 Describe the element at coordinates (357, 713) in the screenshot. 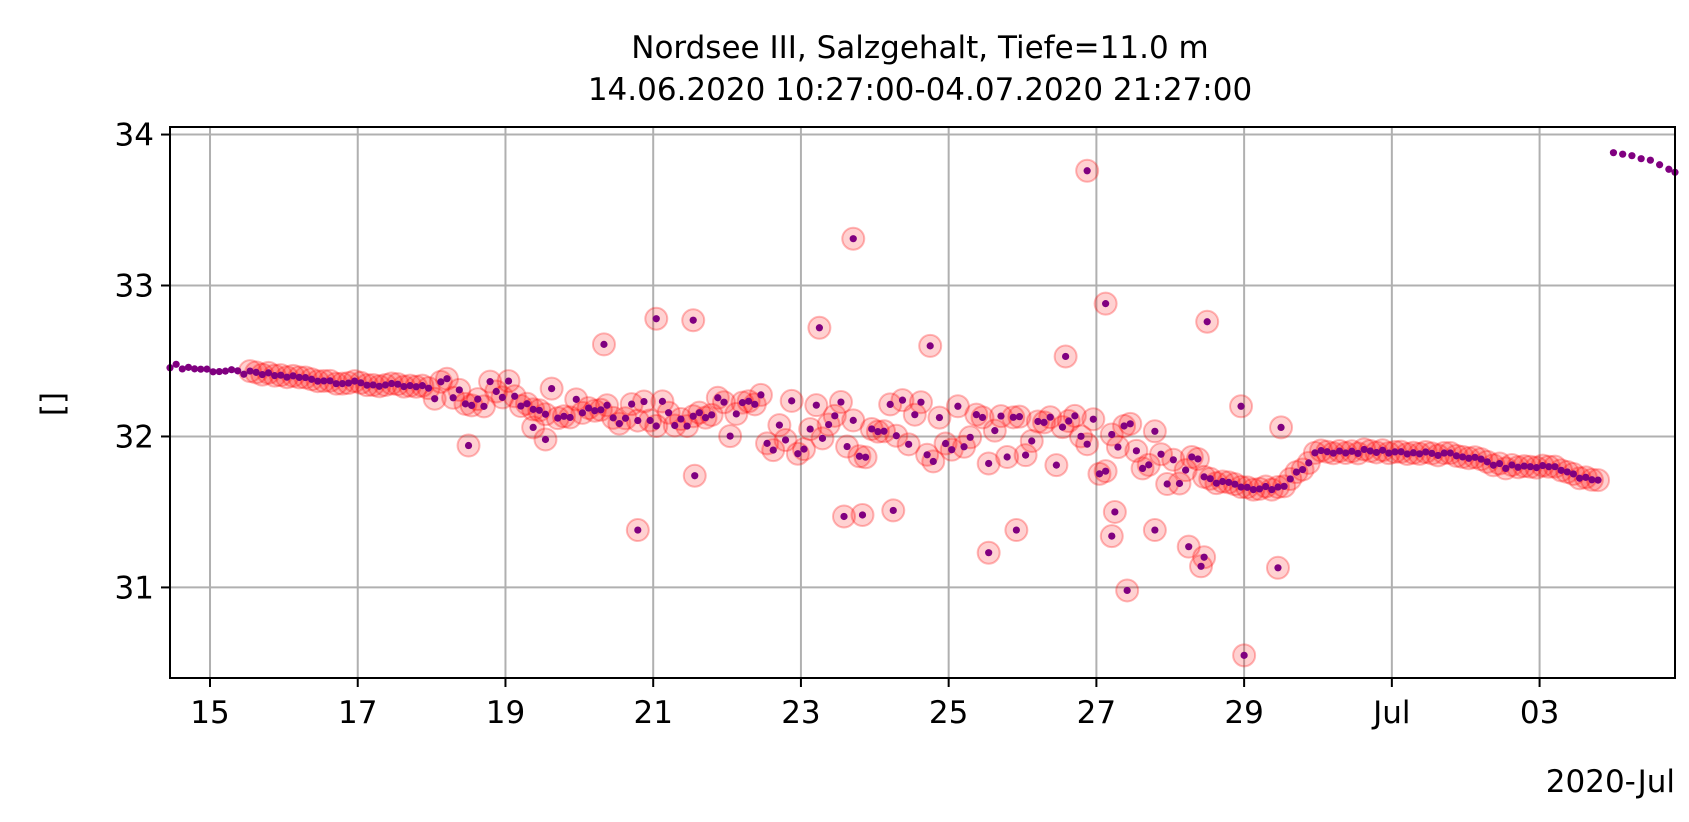

I see `x-tick-label: 17` at that location.